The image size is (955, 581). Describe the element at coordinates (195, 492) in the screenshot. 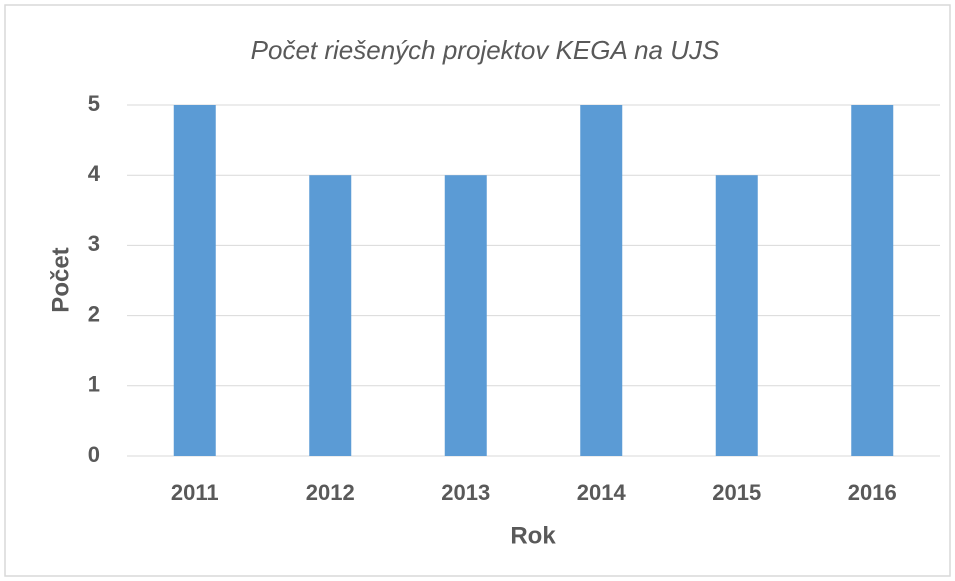

I see `x-tick-label: 2011` at that location.